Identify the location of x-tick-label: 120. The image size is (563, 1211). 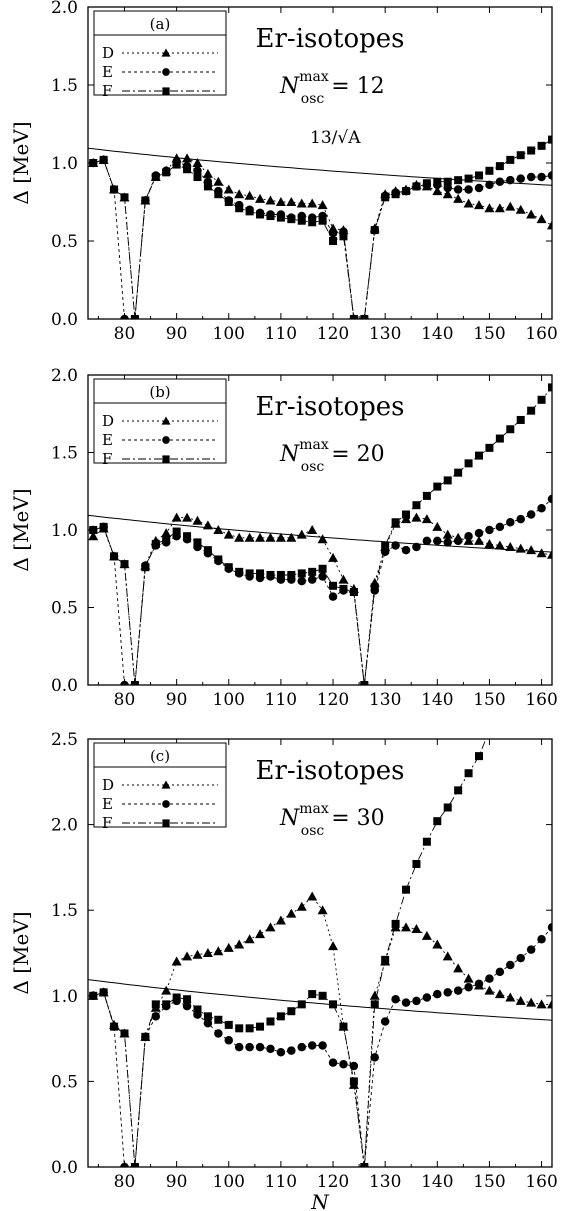
(333, 1182).